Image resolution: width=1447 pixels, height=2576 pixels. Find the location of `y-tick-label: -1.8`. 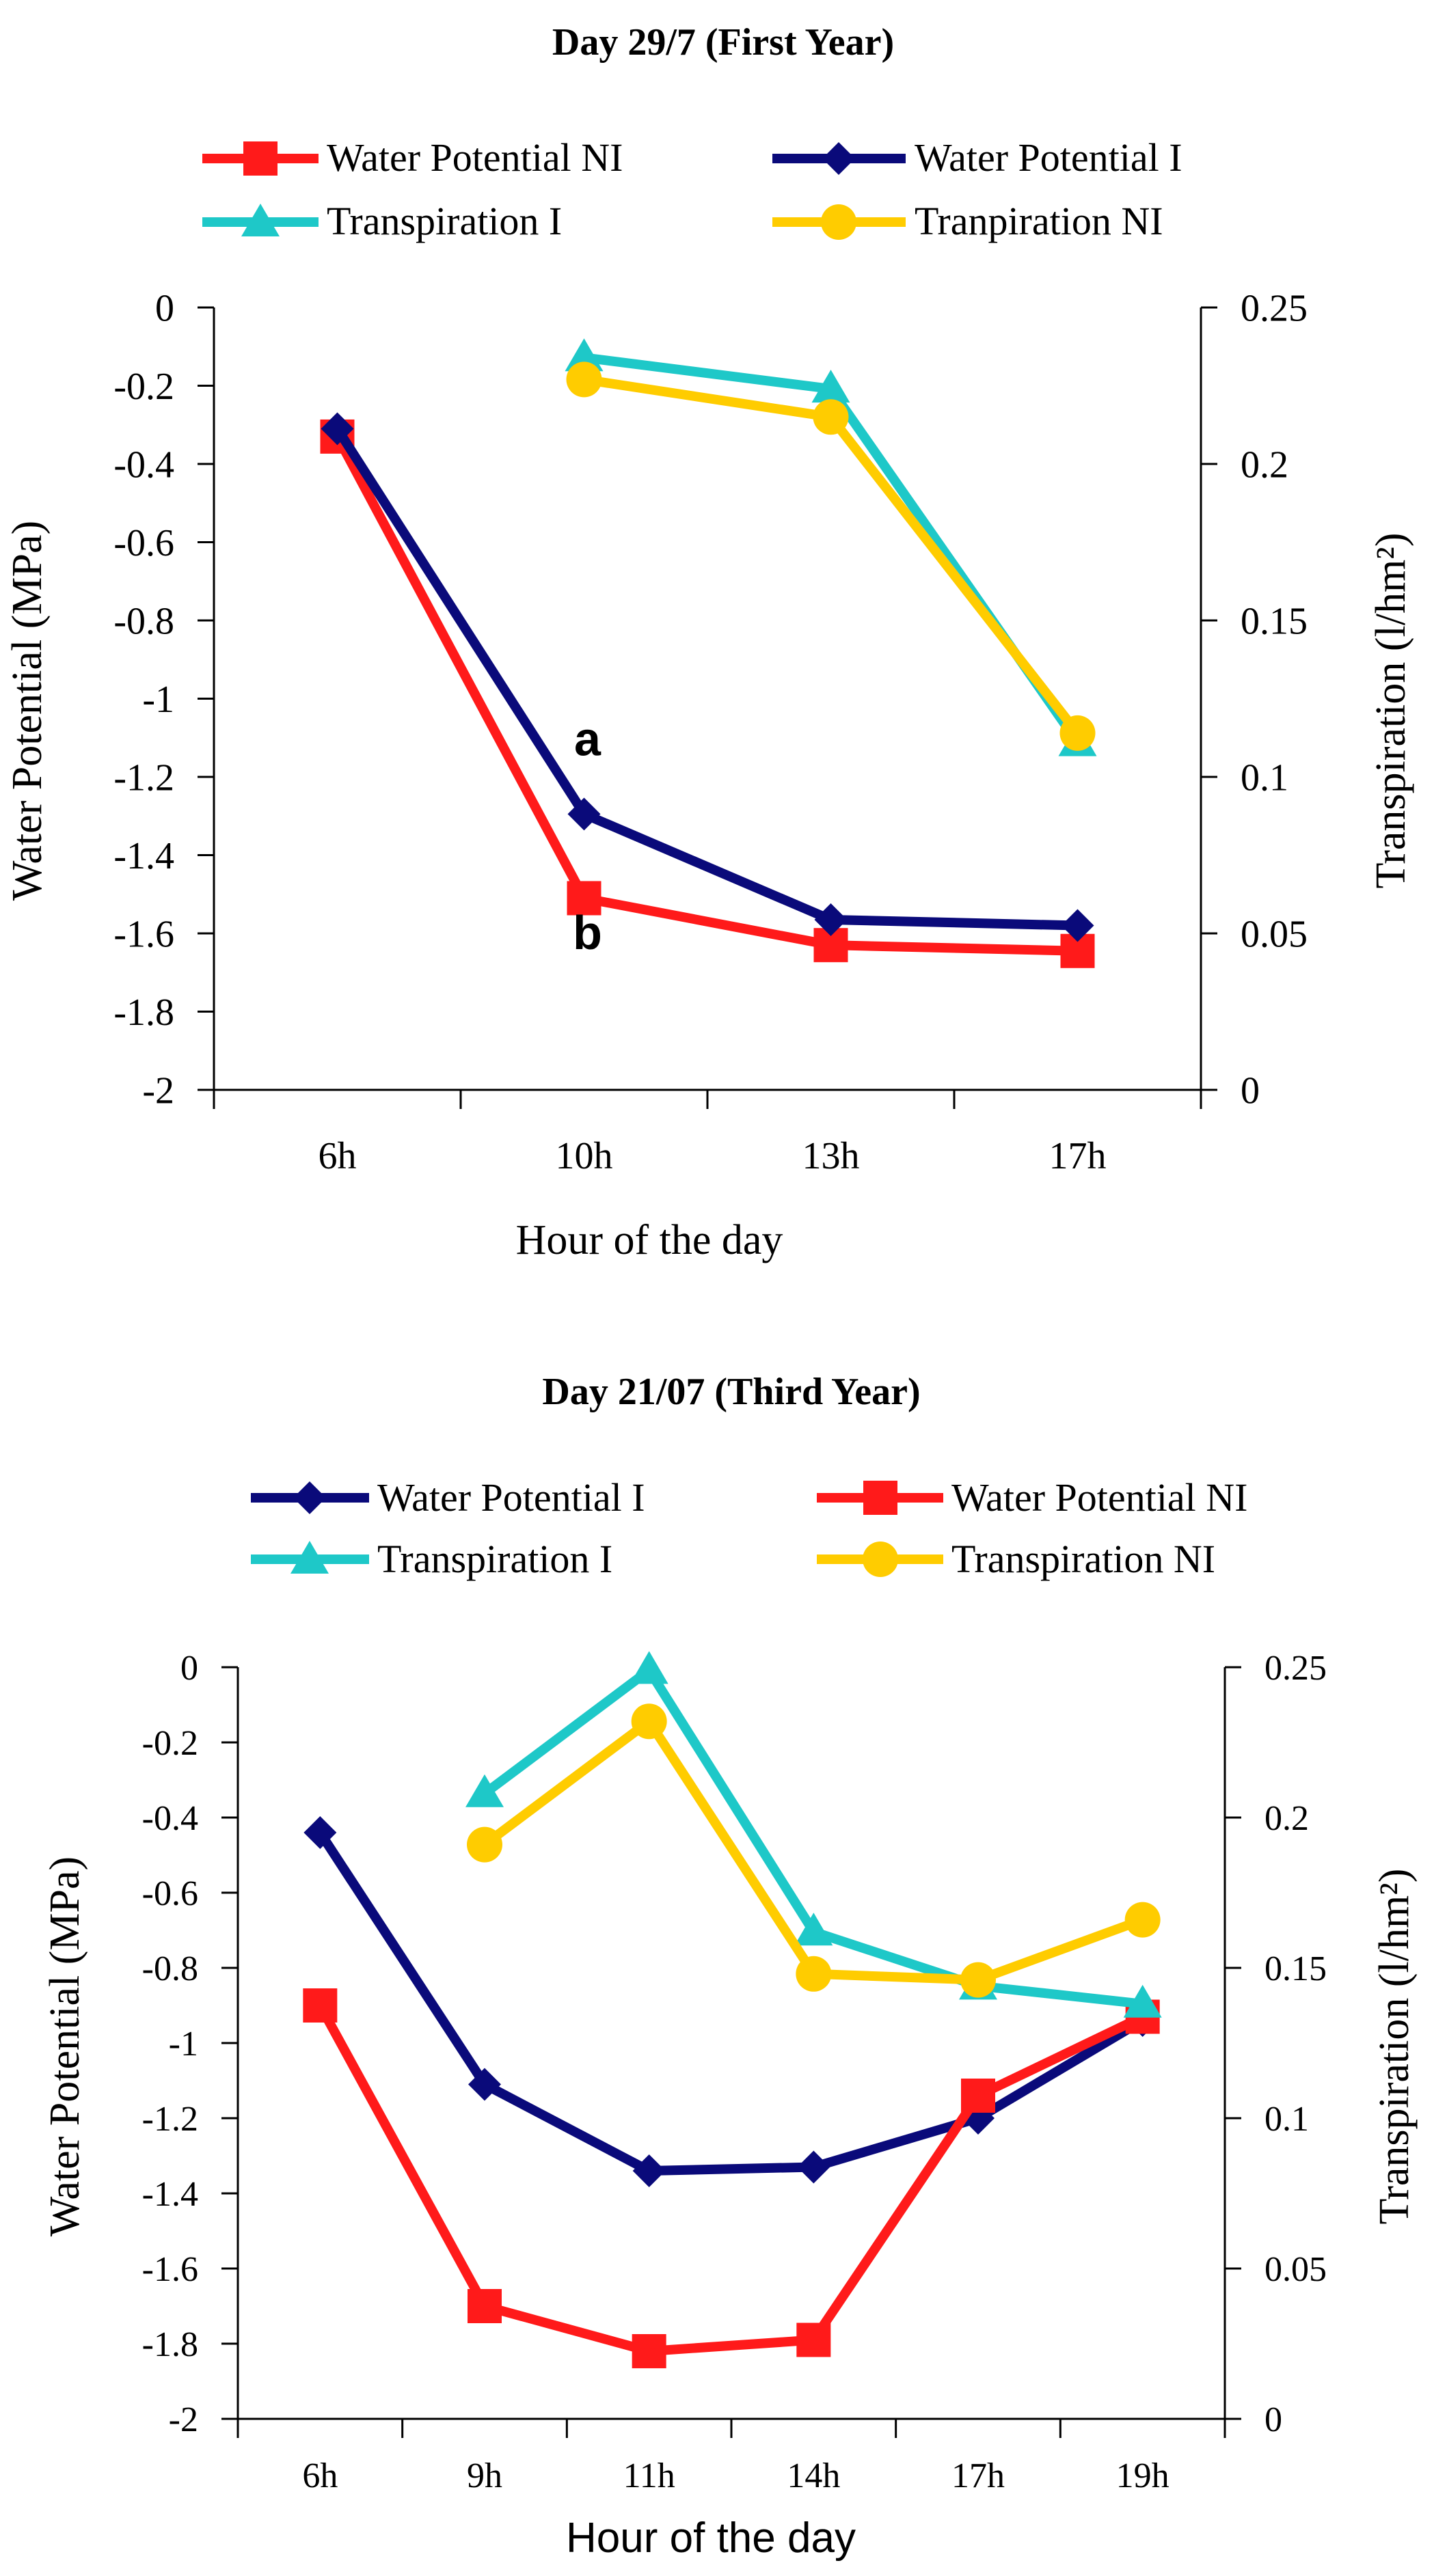

y-tick-label: -1.8 is located at coordinates (143, 1012).